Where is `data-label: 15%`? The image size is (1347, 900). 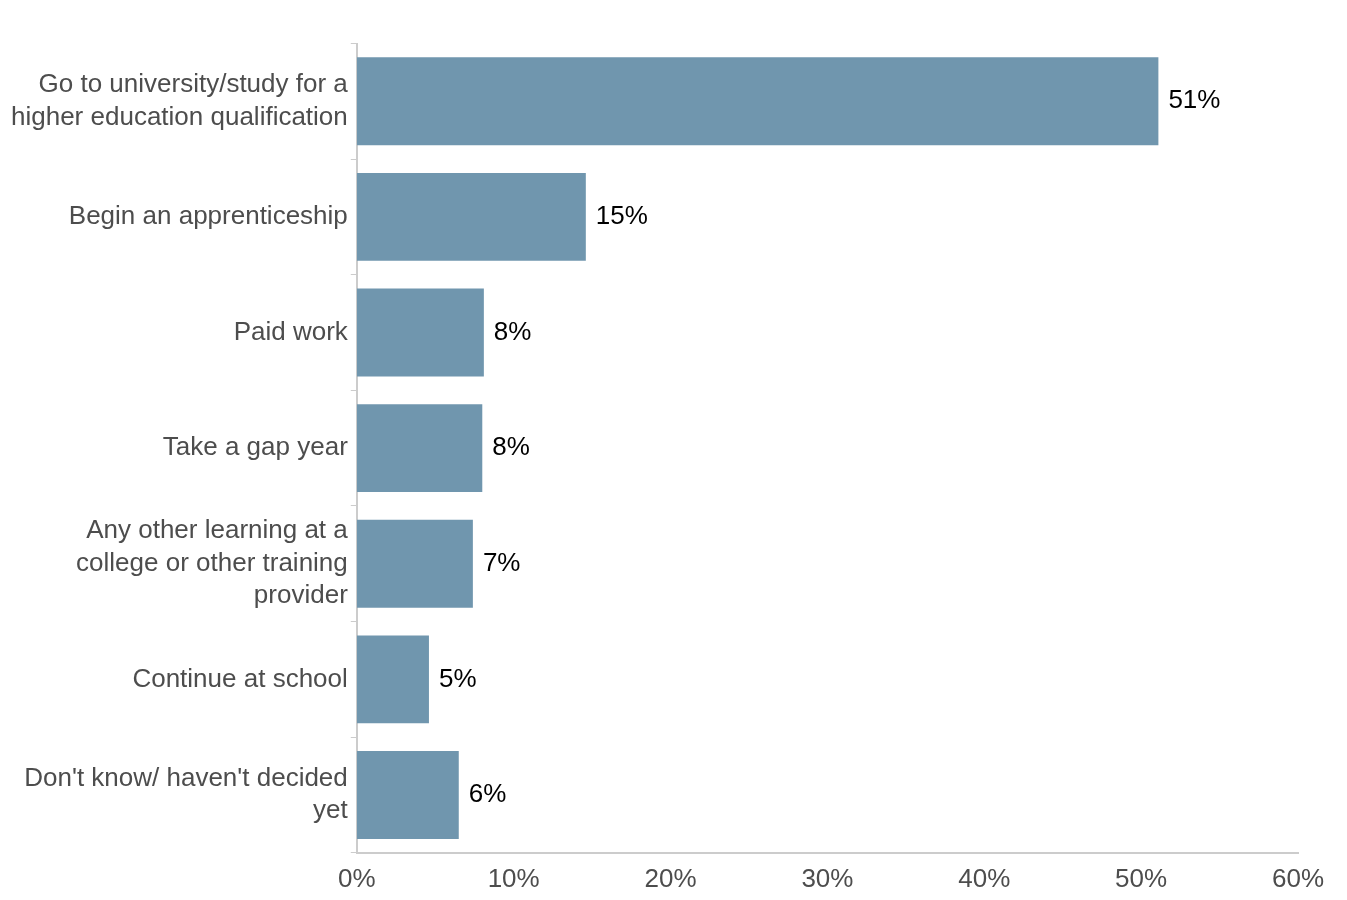 data-label: 15% is located at coordinates (621, 215).